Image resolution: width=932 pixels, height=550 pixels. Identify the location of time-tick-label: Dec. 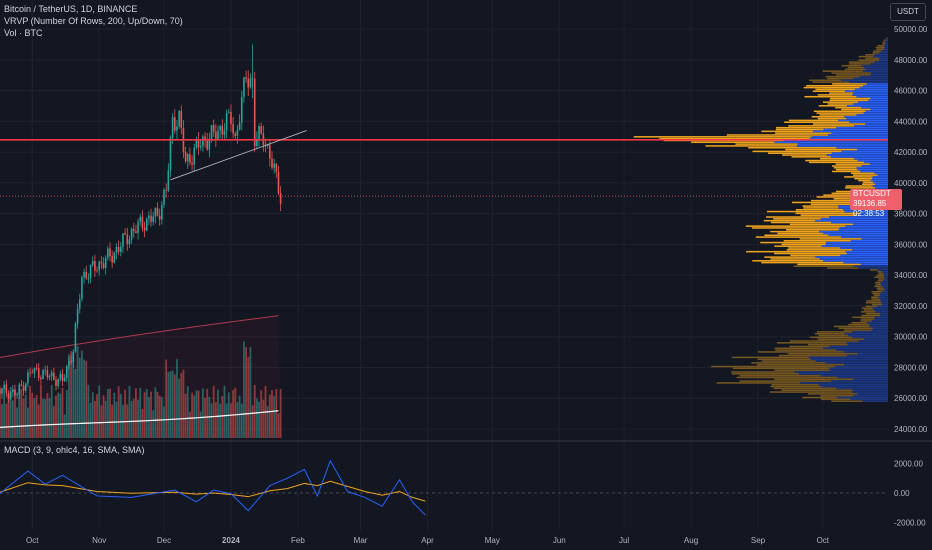
(164, 540).